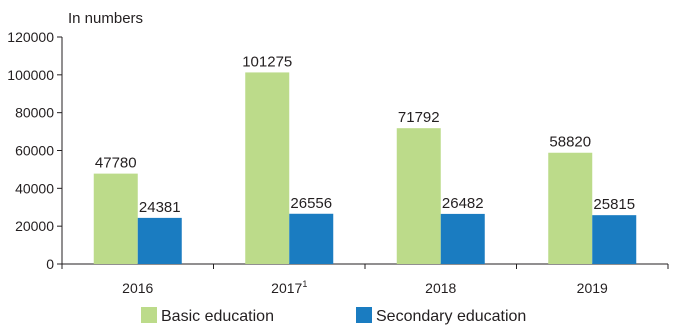  What do you see at coordinates (217, 316) in the screenshot?
I see `legend-label: Basic education` at bounding box center [217, 316].